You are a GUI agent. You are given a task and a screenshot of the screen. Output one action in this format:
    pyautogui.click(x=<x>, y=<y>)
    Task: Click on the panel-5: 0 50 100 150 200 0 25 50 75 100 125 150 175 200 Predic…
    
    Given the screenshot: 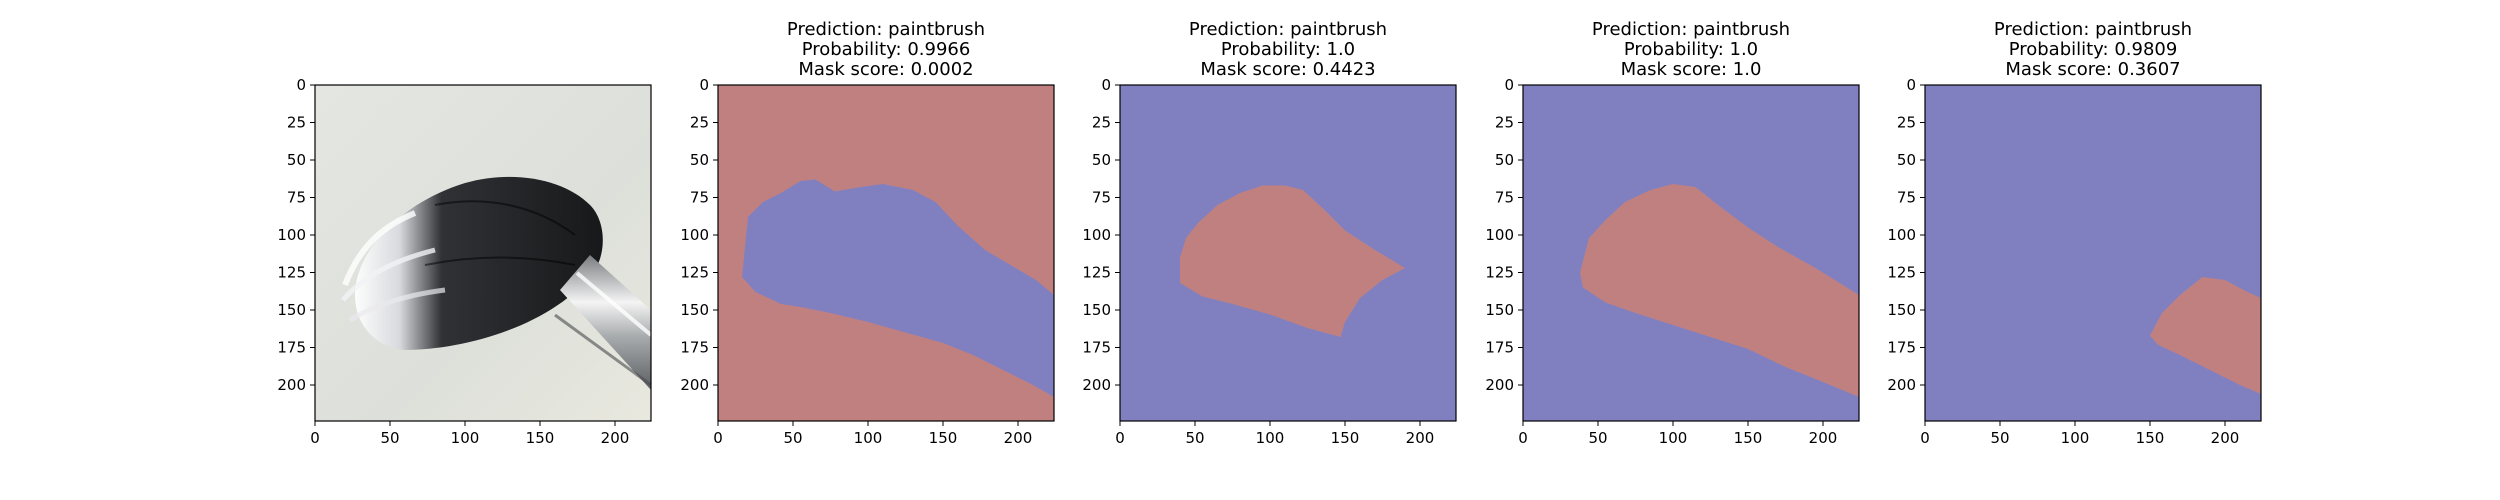 What is the action you would take?
    pyautogui.click(x=2074, y=233)
    